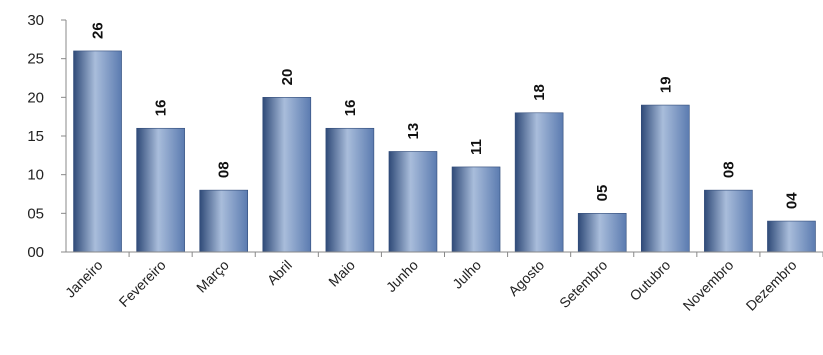  Describe the element at coordinates (402, 276) in the screenshot. I see `x-tick-label: Junho` at that location.